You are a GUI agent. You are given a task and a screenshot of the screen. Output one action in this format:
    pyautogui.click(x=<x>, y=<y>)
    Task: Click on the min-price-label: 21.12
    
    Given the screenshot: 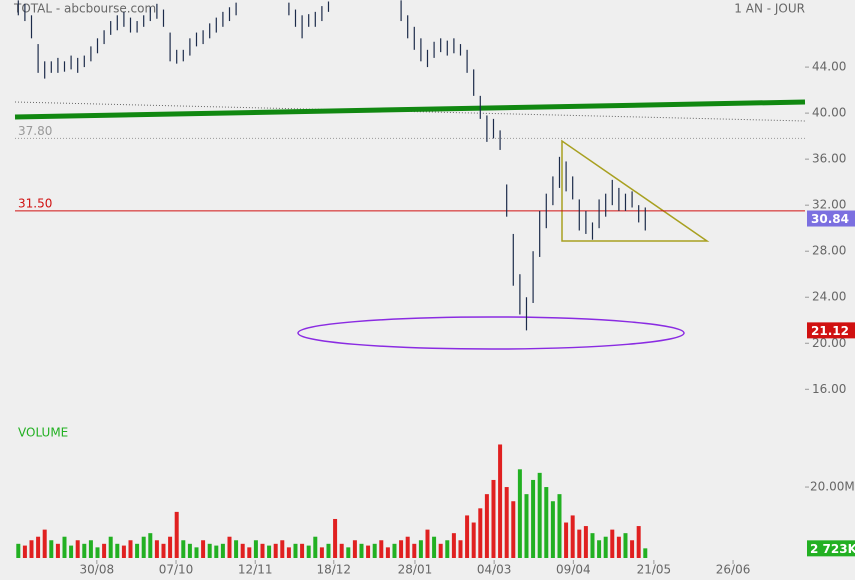 What is the action you would take?
    pyautogui.click(x=830, y=331)
    